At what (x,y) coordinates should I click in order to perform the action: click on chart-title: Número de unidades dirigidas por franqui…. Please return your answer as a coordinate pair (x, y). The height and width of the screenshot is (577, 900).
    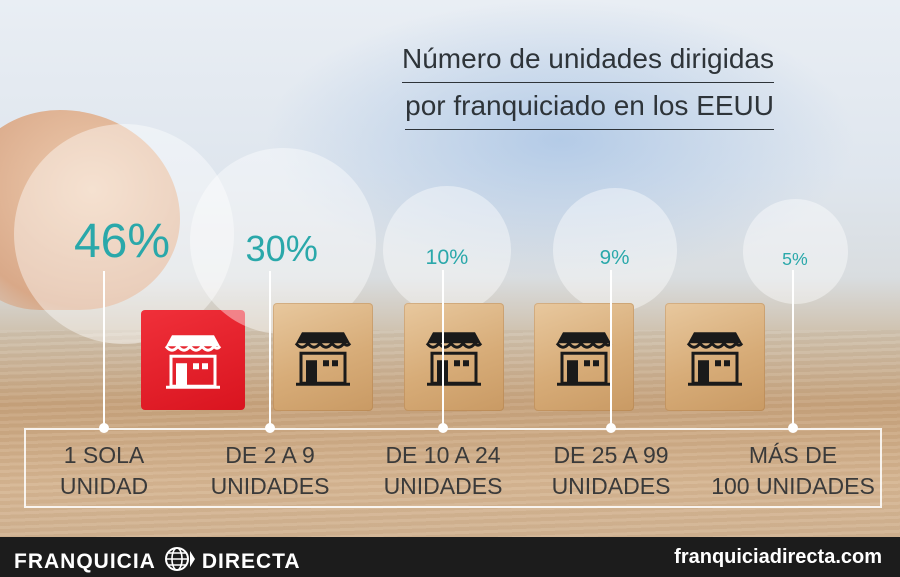
    Looking at the image, I should click on (588, 83).